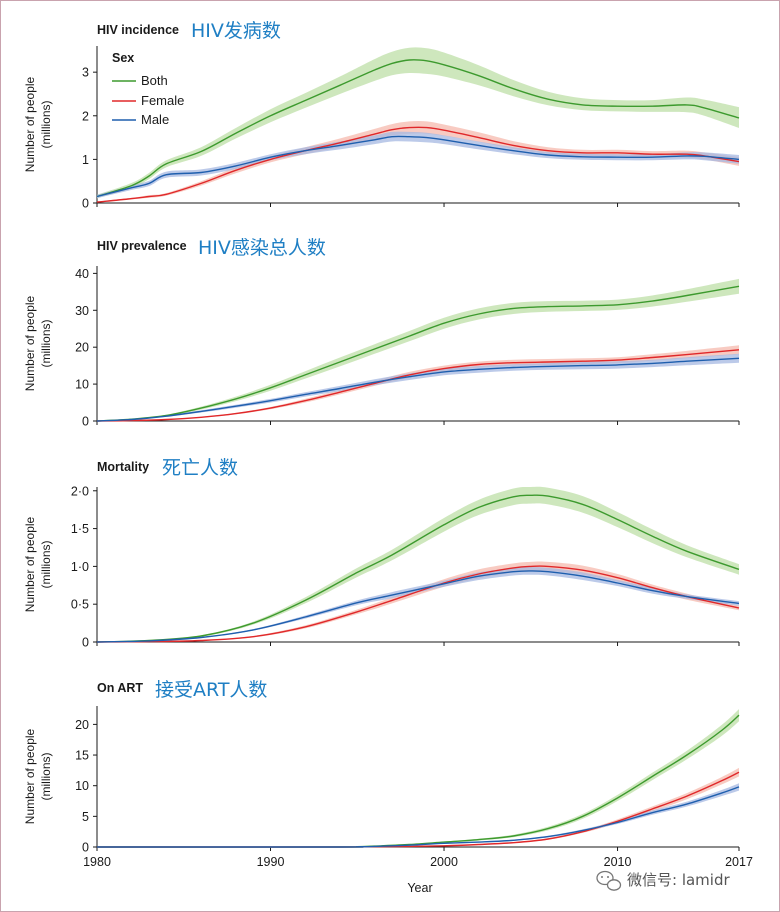 Image resolution: width=780 pixels, height=912 pixels. Describe the element at coordinates (85, 116) in the screenshot. I see `y-tick-label: 2` at that location.